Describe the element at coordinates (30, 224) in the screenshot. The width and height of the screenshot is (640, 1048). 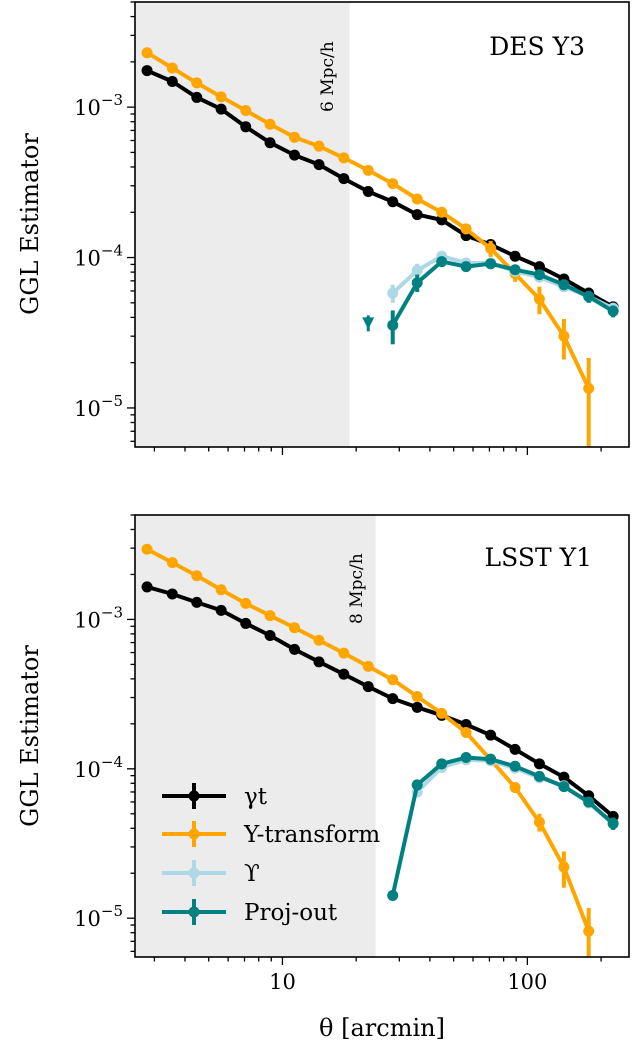
I see `y-axis-label: GGL Estimator` at that location.